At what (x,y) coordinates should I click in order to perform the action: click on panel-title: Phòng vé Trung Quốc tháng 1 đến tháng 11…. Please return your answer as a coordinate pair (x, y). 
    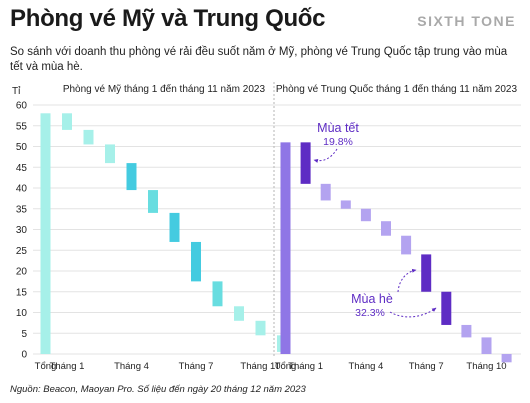
    Looking at the image, I should click on (397, 89).